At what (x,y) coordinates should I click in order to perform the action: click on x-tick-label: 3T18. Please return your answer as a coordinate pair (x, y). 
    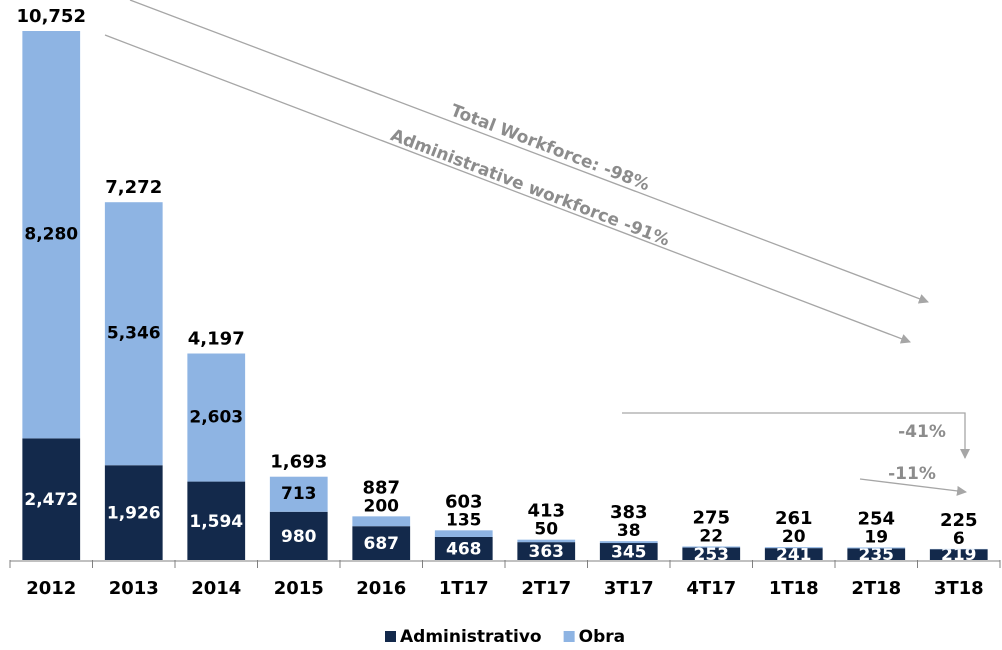
    Looking at the image, I should click on (959, 588).